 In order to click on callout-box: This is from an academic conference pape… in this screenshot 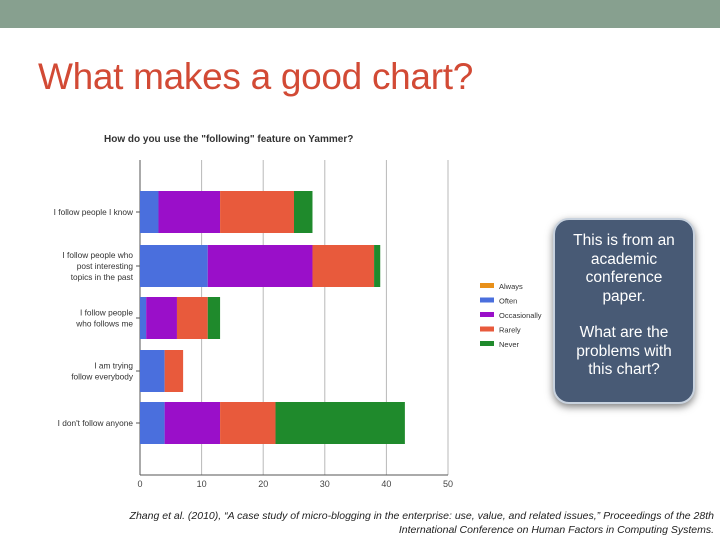, I will do `click(624, 311)`.